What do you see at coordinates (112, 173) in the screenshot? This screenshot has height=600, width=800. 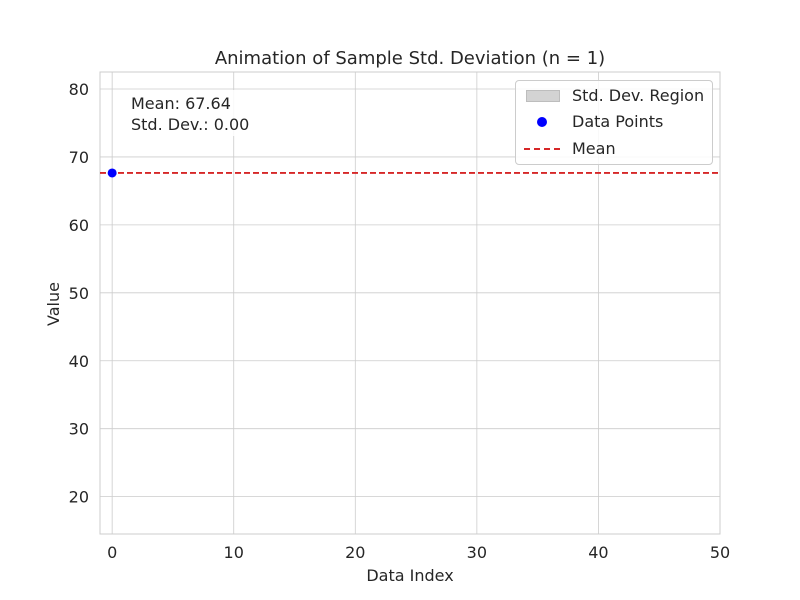 I see `data-point` at bounding box center [112, 173].